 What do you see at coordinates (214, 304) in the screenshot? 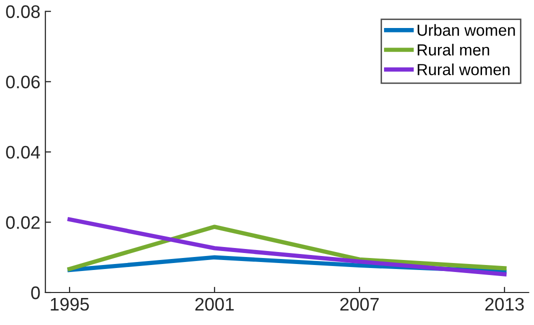
I see `x-tick-label: 2001` at bounding box center [214, 304].